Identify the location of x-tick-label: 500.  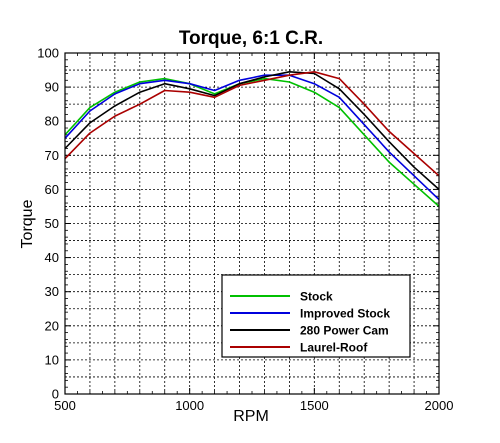
(65, 405).